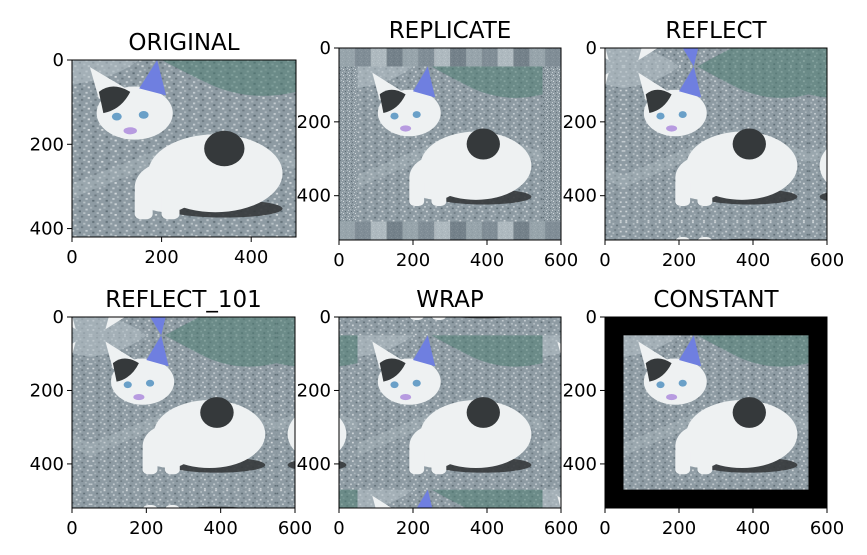 This screenshot has width=867, height=555. I want to click on subplot-6-photo, so click(716, 412).